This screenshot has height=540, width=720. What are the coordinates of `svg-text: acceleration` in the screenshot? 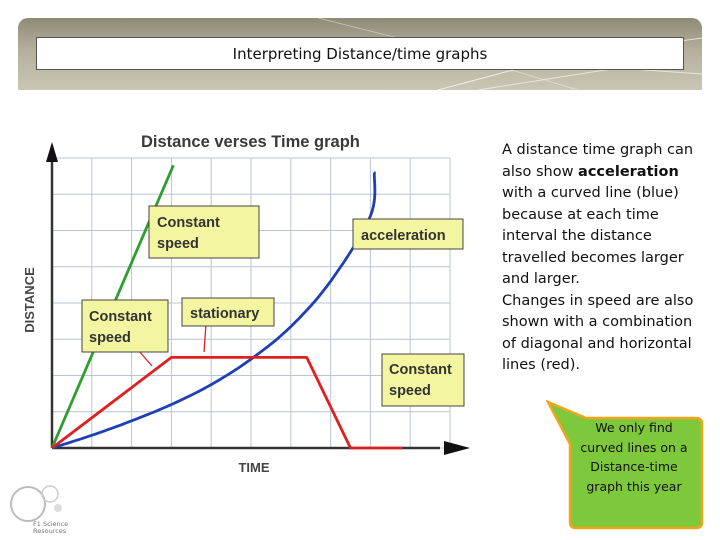 It's located at (403, 236).